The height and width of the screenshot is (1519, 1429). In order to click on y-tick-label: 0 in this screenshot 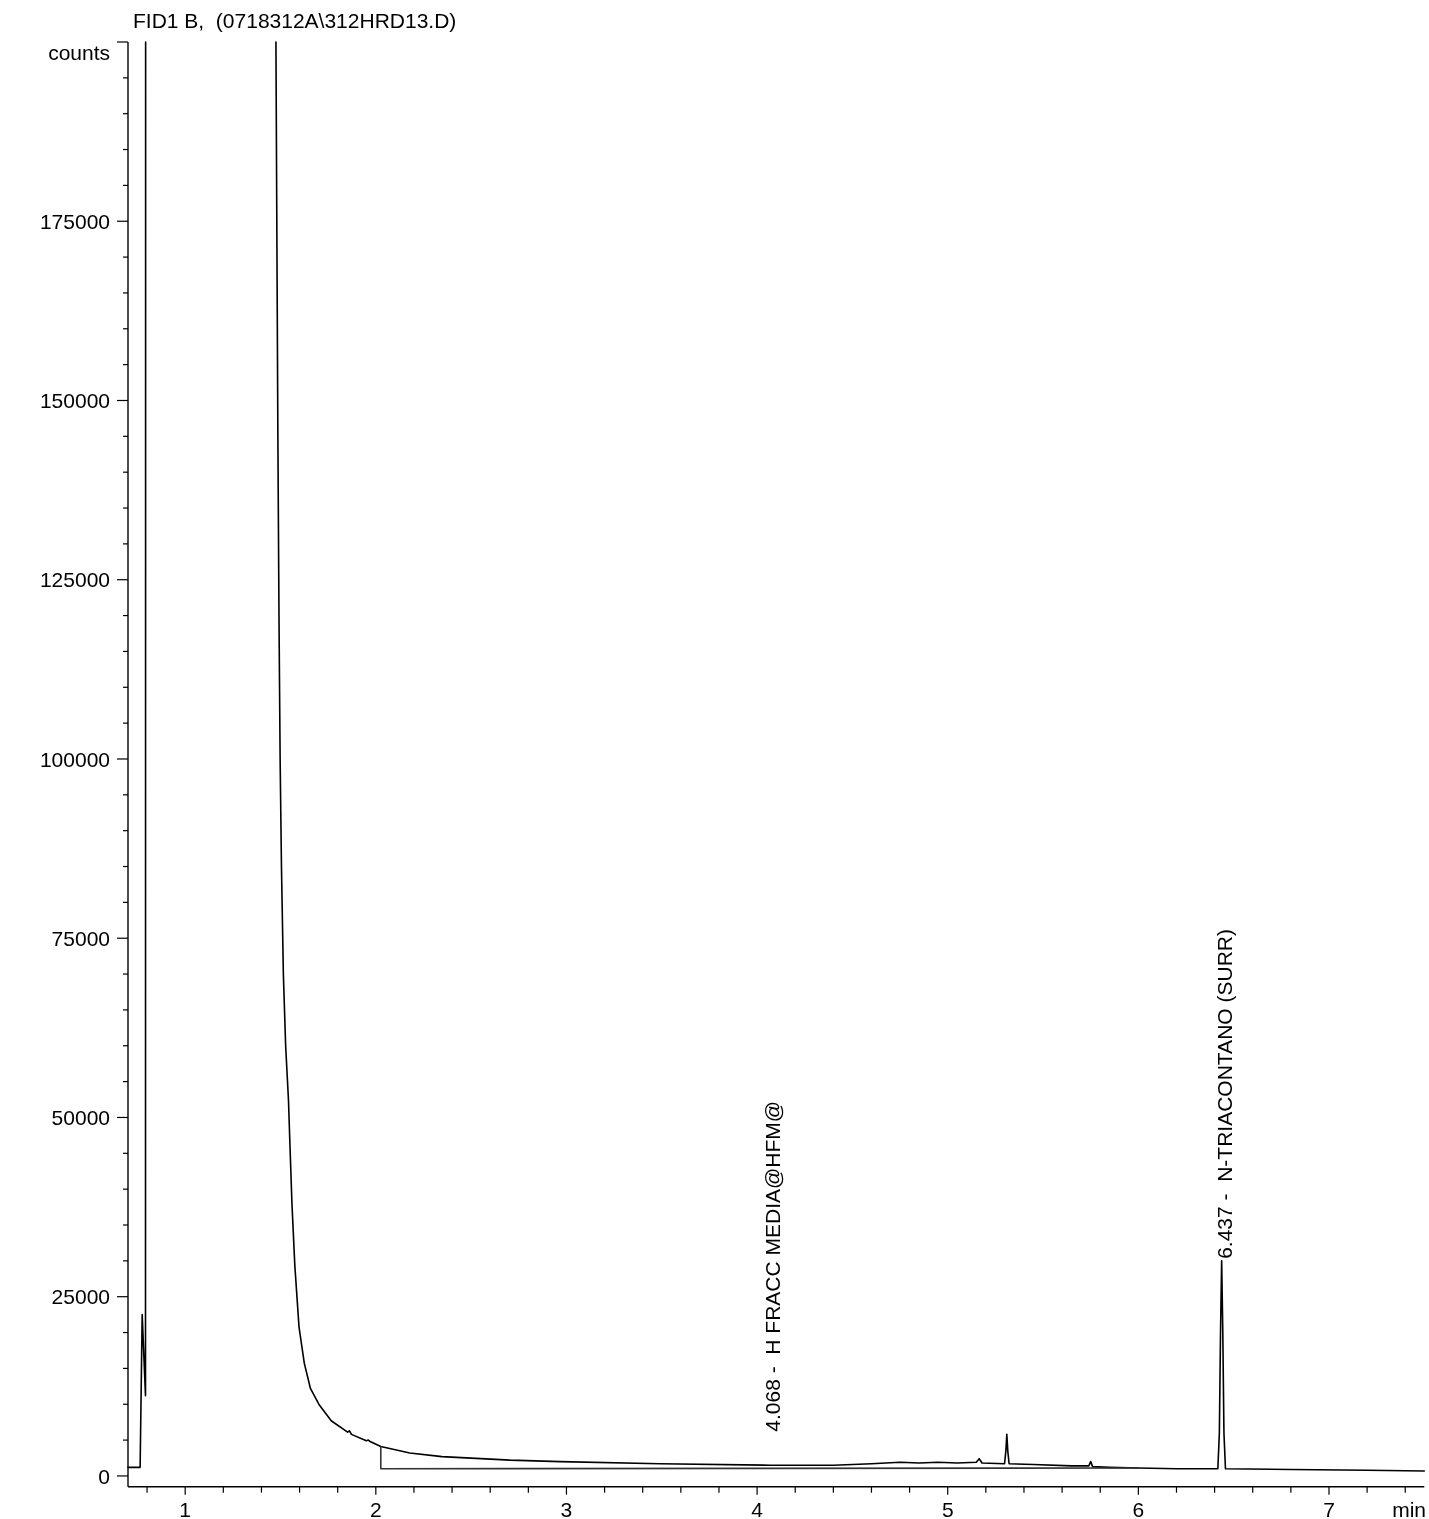, I will do `click(104, 1476)`.